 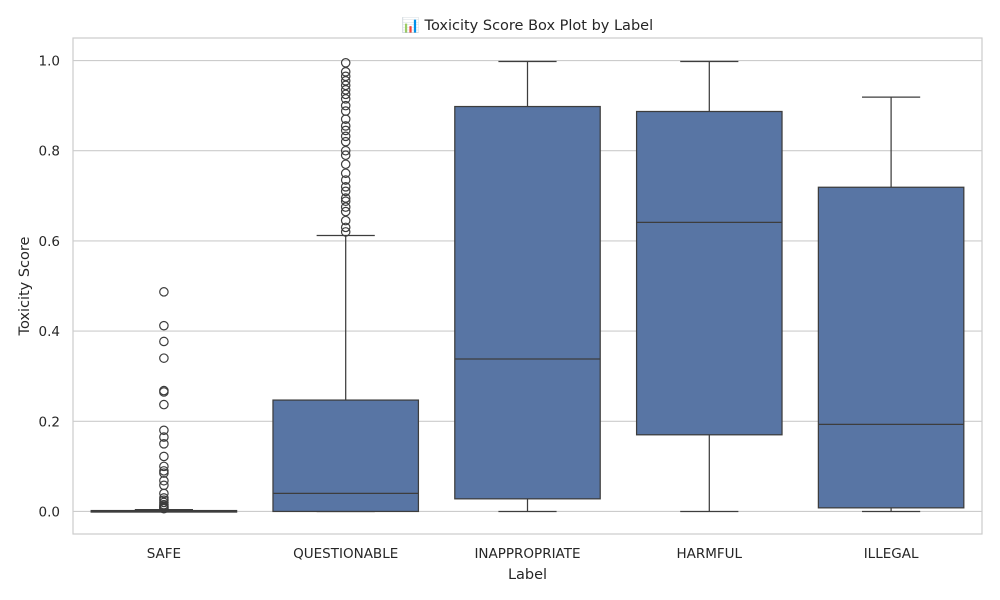 What do you see at coordinates (527, 554) in the screenshot?
I see `x-tick-label: INAPPROPRIATE` at bounding box center [527, 554].